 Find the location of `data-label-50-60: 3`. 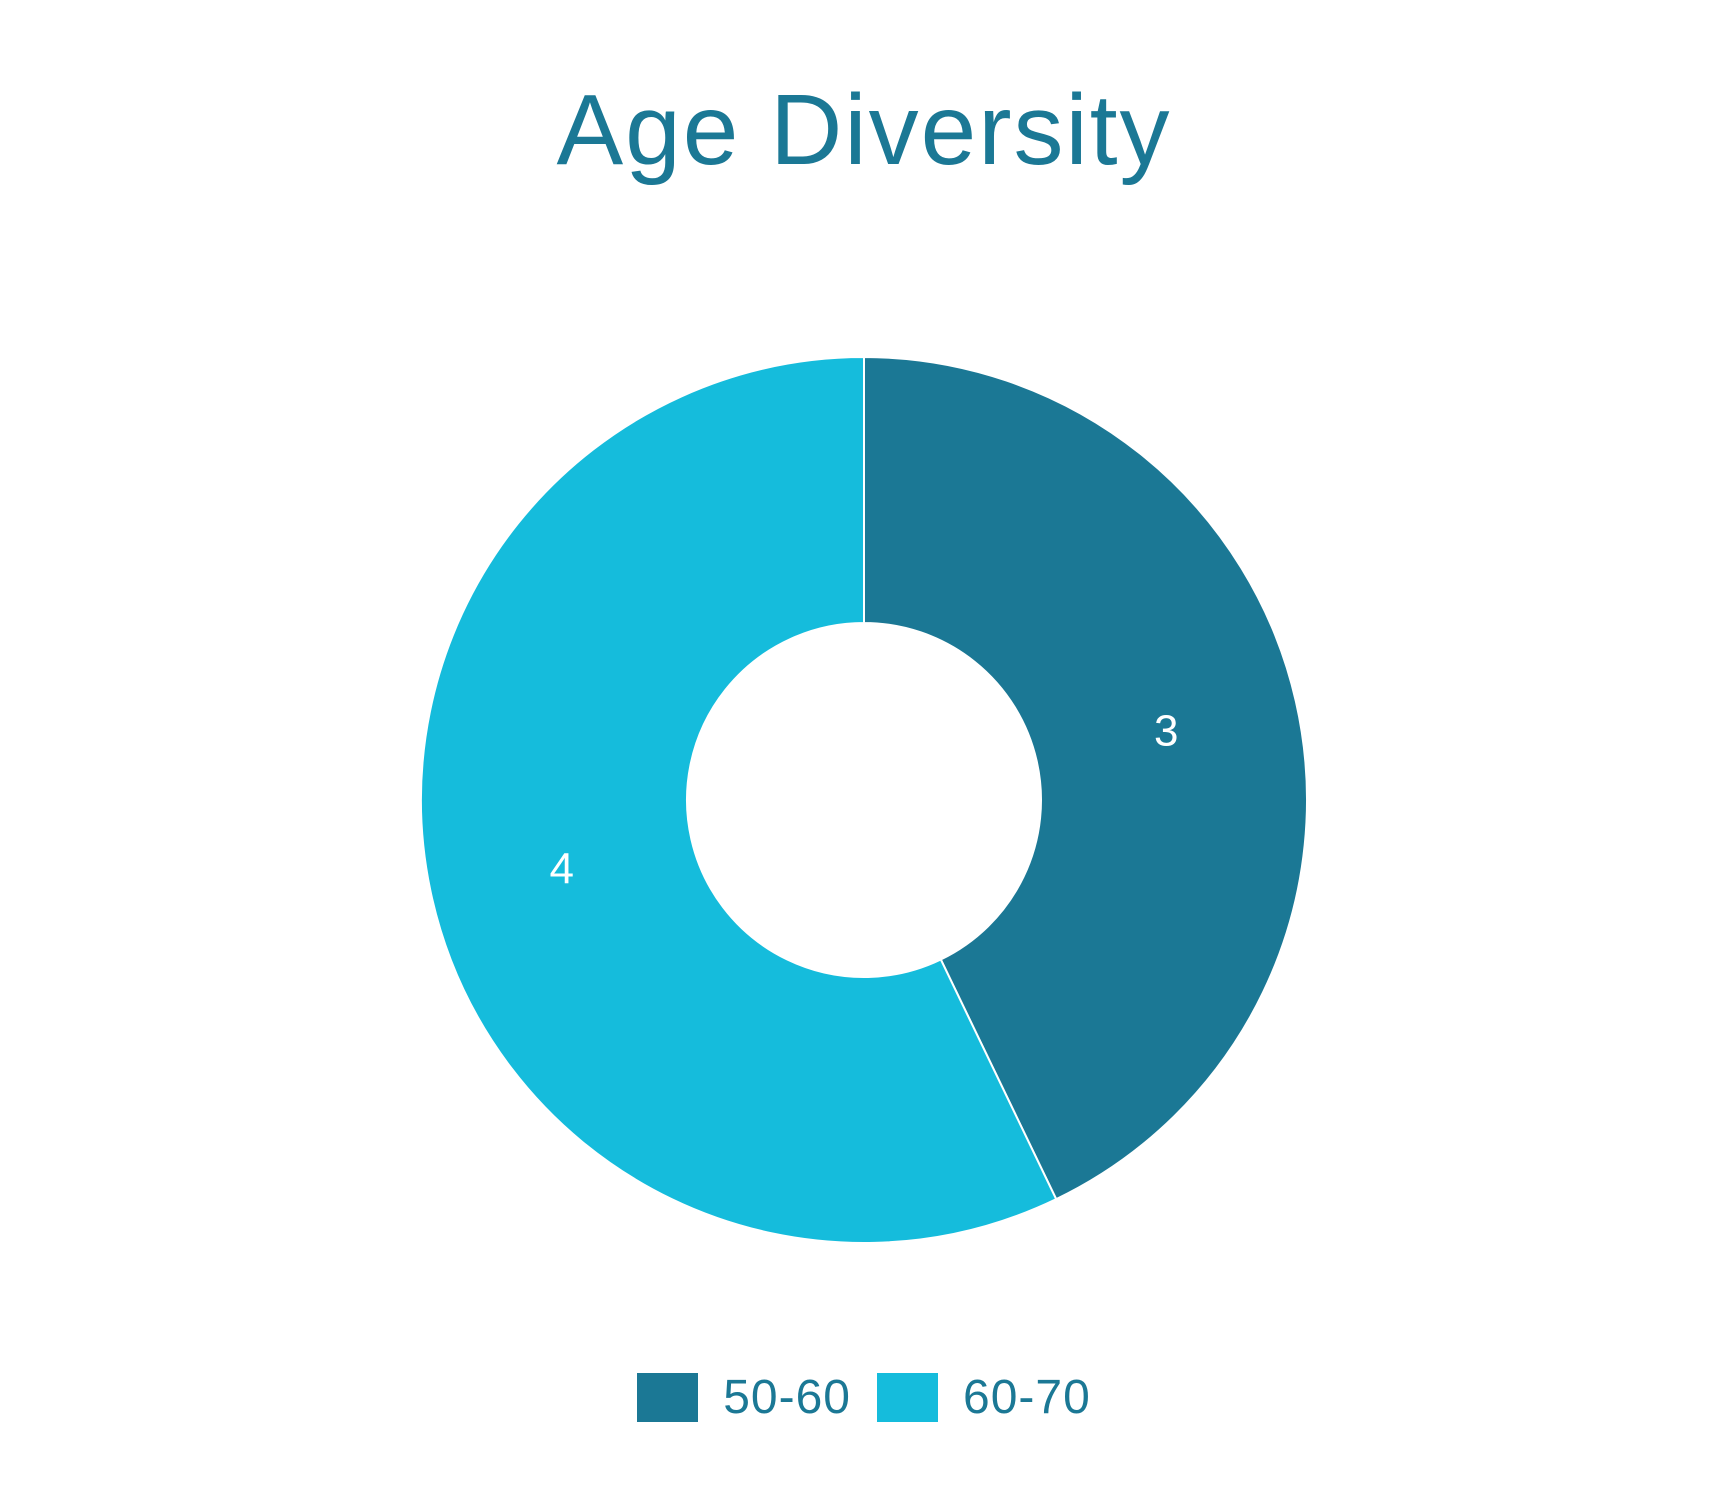

data-label-50-60: 3 is located at coordinates (1166, 731).